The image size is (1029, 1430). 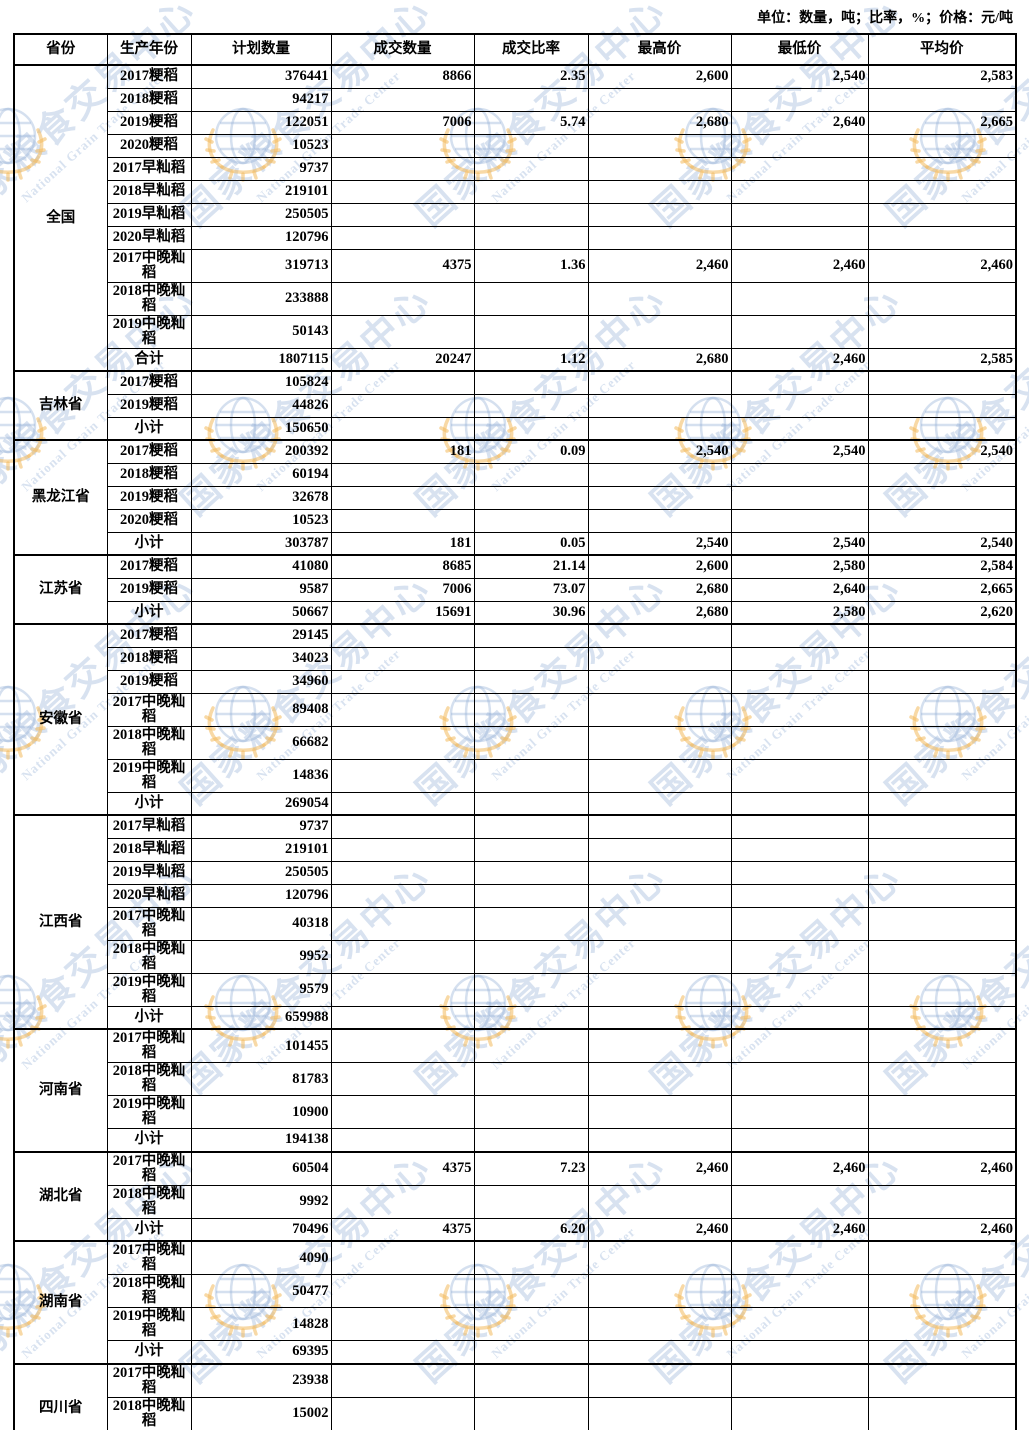 I want to click on deal-ratio-cell: 0.09, so click(x=531, y=451).